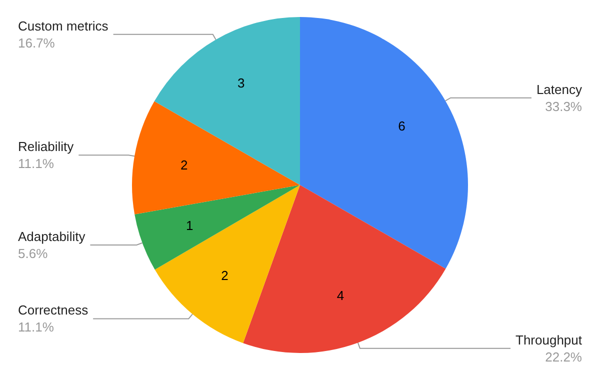 The image size is (600, 371). What do you see at coordinates (549, 340) in the screenshot?
I see `slice-label: Throughput` at bounding box center [549, 340].